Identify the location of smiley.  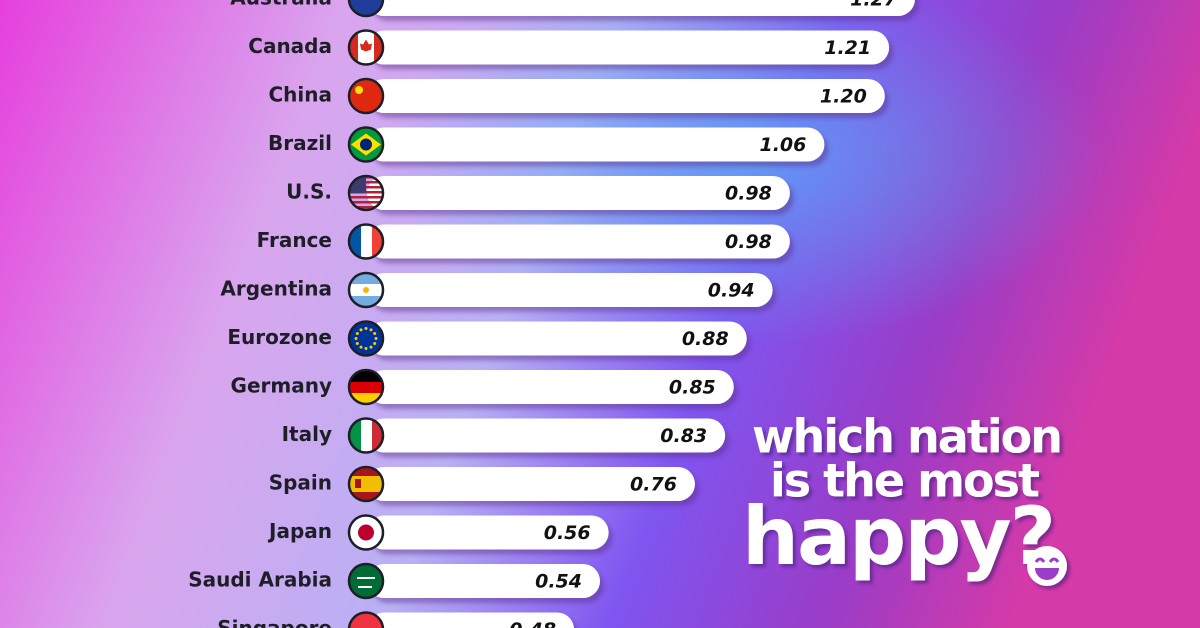
(1047, 566).